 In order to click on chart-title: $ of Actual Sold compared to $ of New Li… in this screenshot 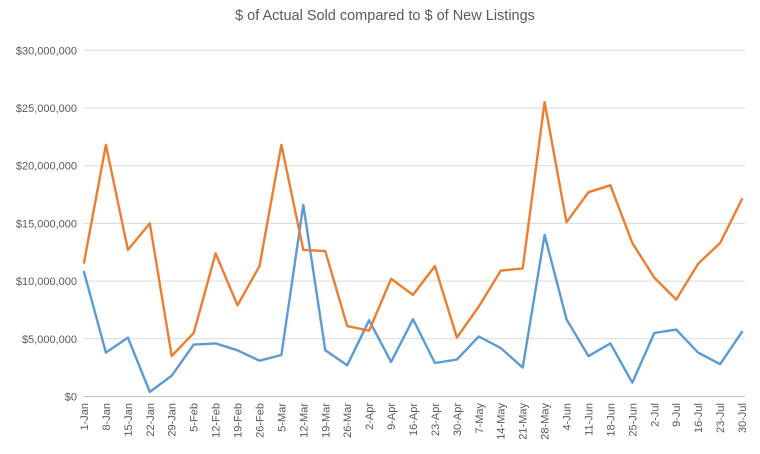, I will do `click(385, 16)`.